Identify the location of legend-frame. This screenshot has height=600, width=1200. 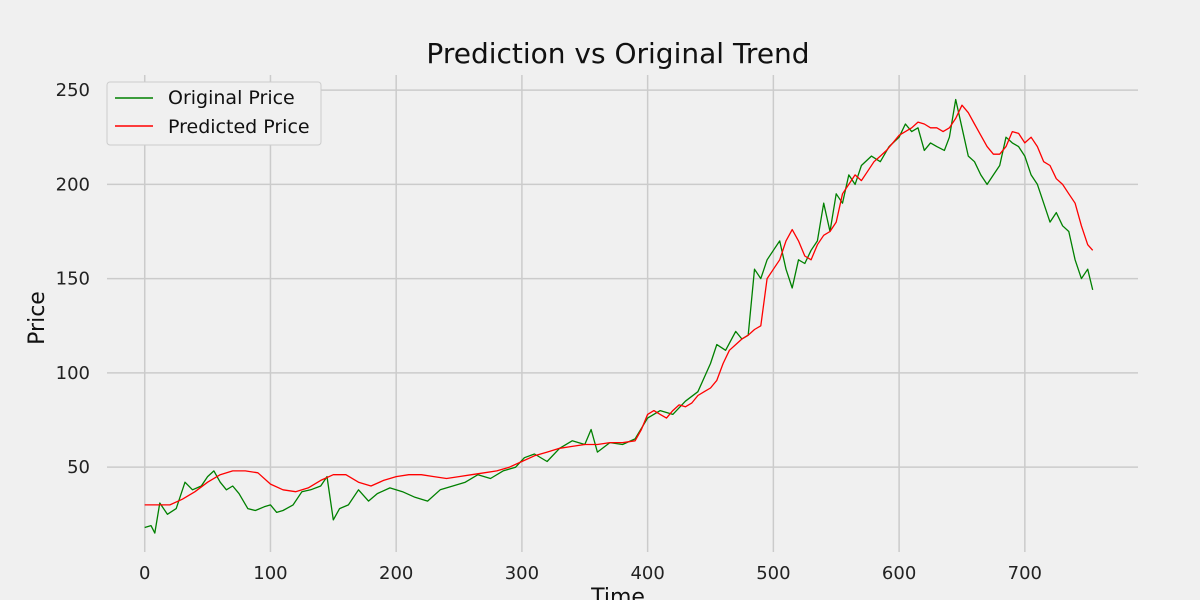
(214, 113).